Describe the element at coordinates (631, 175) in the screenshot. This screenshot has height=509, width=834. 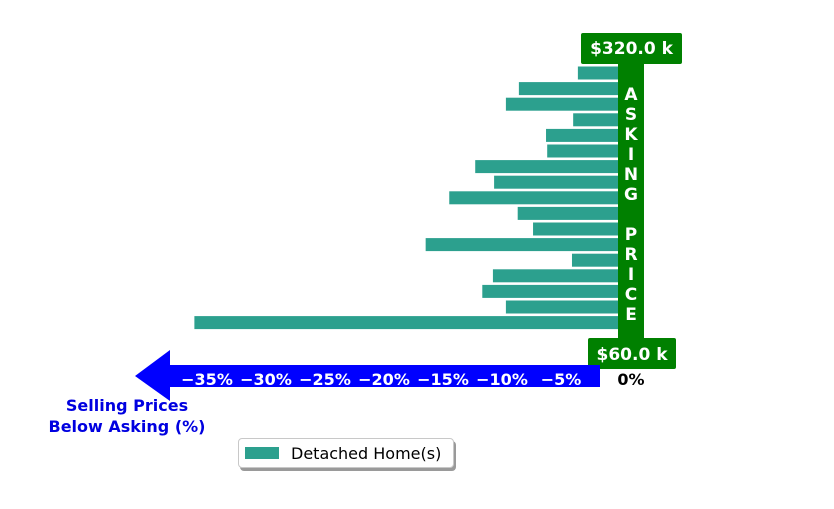
I see `banner-letter: N` at that location.